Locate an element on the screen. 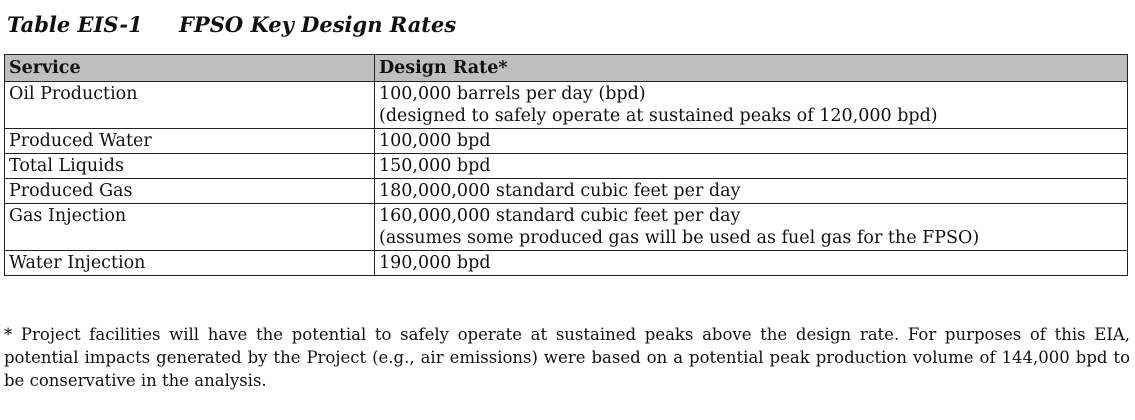 Image resolution: width=1135 pixels, height=420 pixels. header-design-rate: Design Rate* is located at coordinates (751, 68).